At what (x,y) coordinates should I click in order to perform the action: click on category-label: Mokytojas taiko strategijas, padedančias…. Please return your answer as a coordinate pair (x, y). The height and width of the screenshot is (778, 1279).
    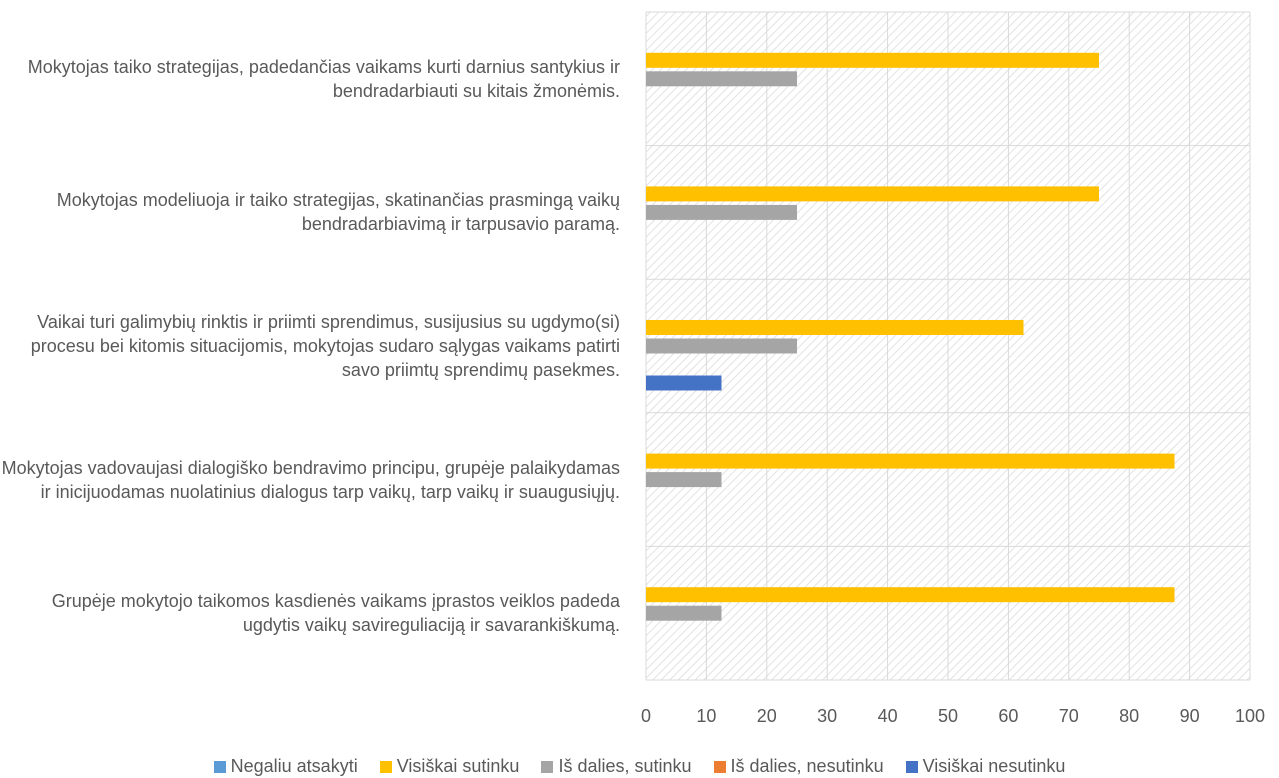
    Looking at the image, I should click on (323, 78).